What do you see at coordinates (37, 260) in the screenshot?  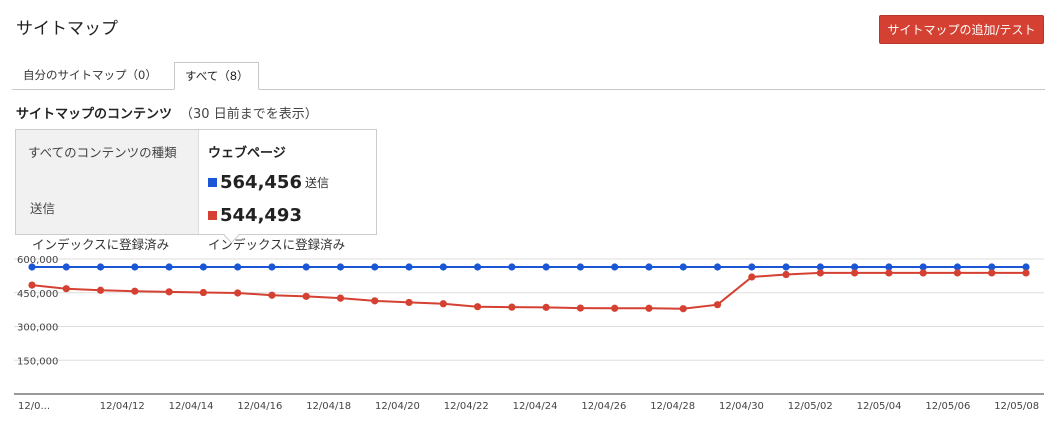 I see `y-tick-label: 600,000` at bounding box center [37, 260].